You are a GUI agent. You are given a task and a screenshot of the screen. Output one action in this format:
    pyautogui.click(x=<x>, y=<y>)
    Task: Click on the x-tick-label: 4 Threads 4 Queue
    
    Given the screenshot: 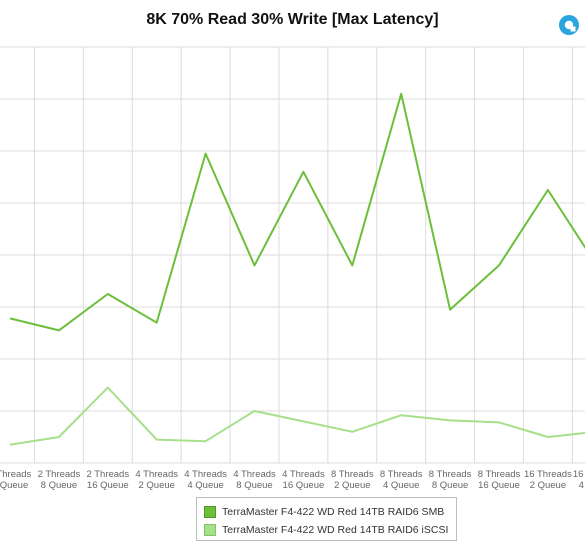 What is the action you would take?
    pyautogui.click(x=205, y=480)
    